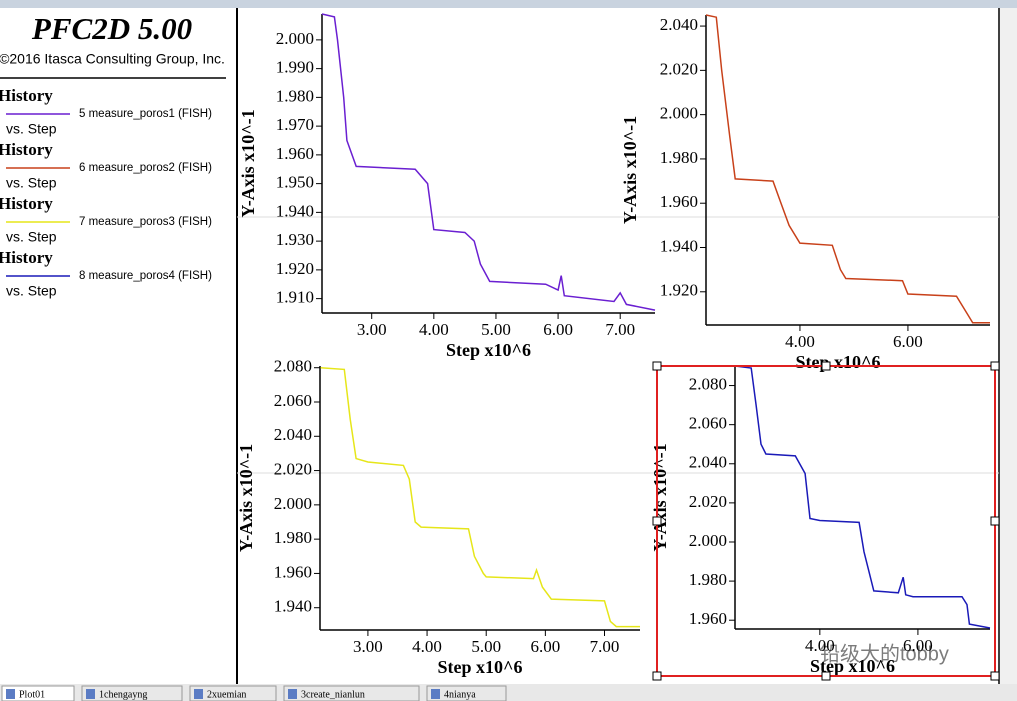 This screenshot has height=701, width=1017. What do you see at coordinates (226, 694) in the screenshot?
I see `tab-label: 2xuemian` at bounding box center [226, 694].